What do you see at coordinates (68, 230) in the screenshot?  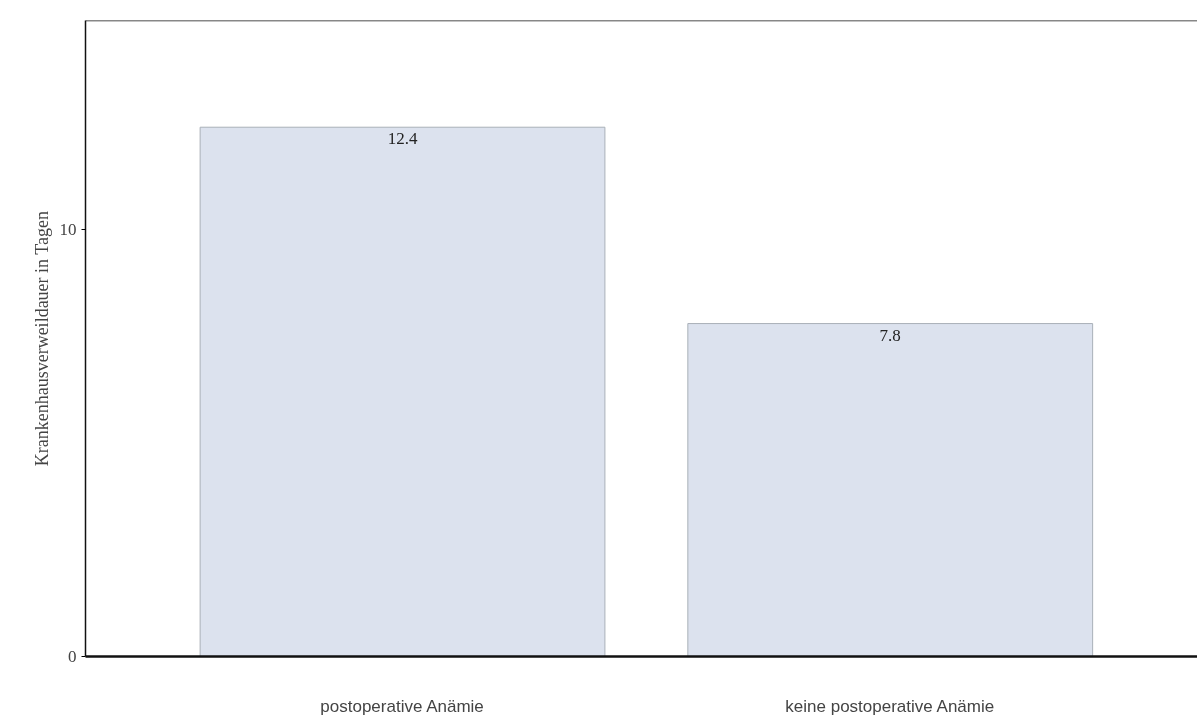 I see `y-tick-label: 10` at bounding box center [68, 230].